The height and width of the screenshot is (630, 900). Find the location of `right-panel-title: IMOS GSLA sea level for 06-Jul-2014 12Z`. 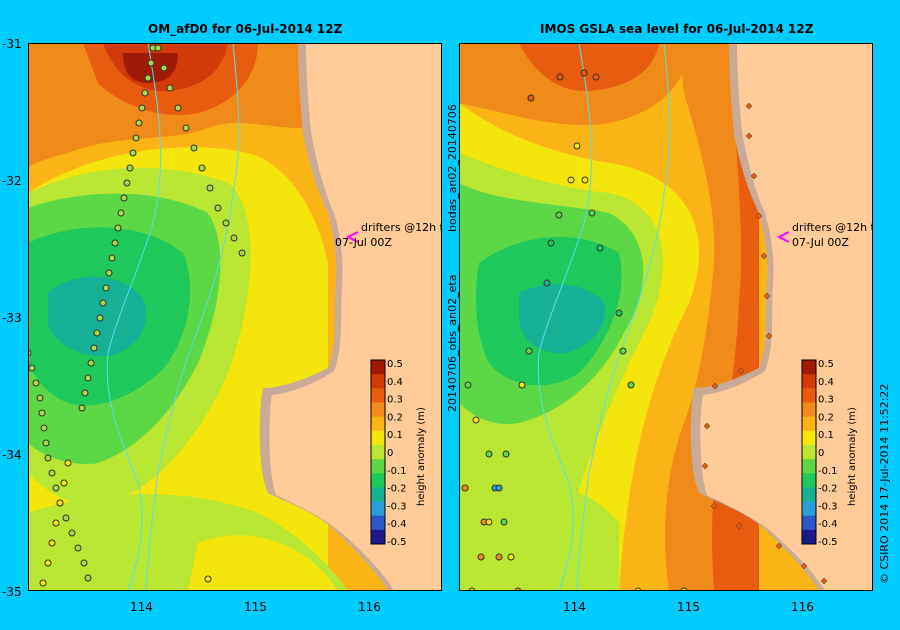

right-panel-title: IMOS GSLA sea level for 06-Jul-2014 12Z is located at coordinates (677, 29).